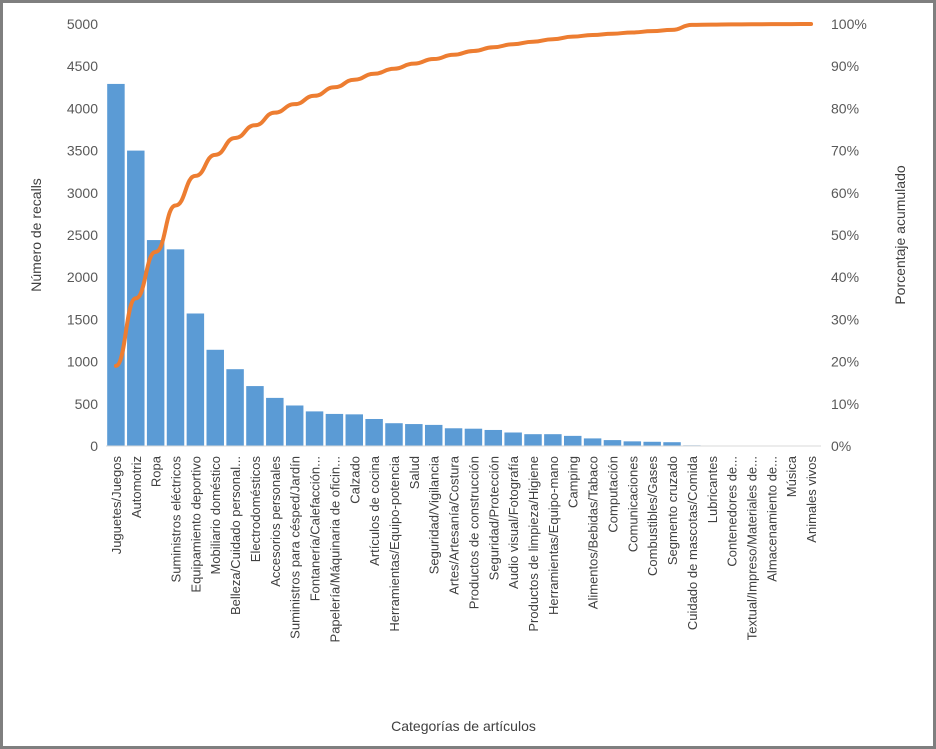  Describe the element at coordinates (811, 499) in the screenshot. I see `category-label: Animales vivos` at that location.